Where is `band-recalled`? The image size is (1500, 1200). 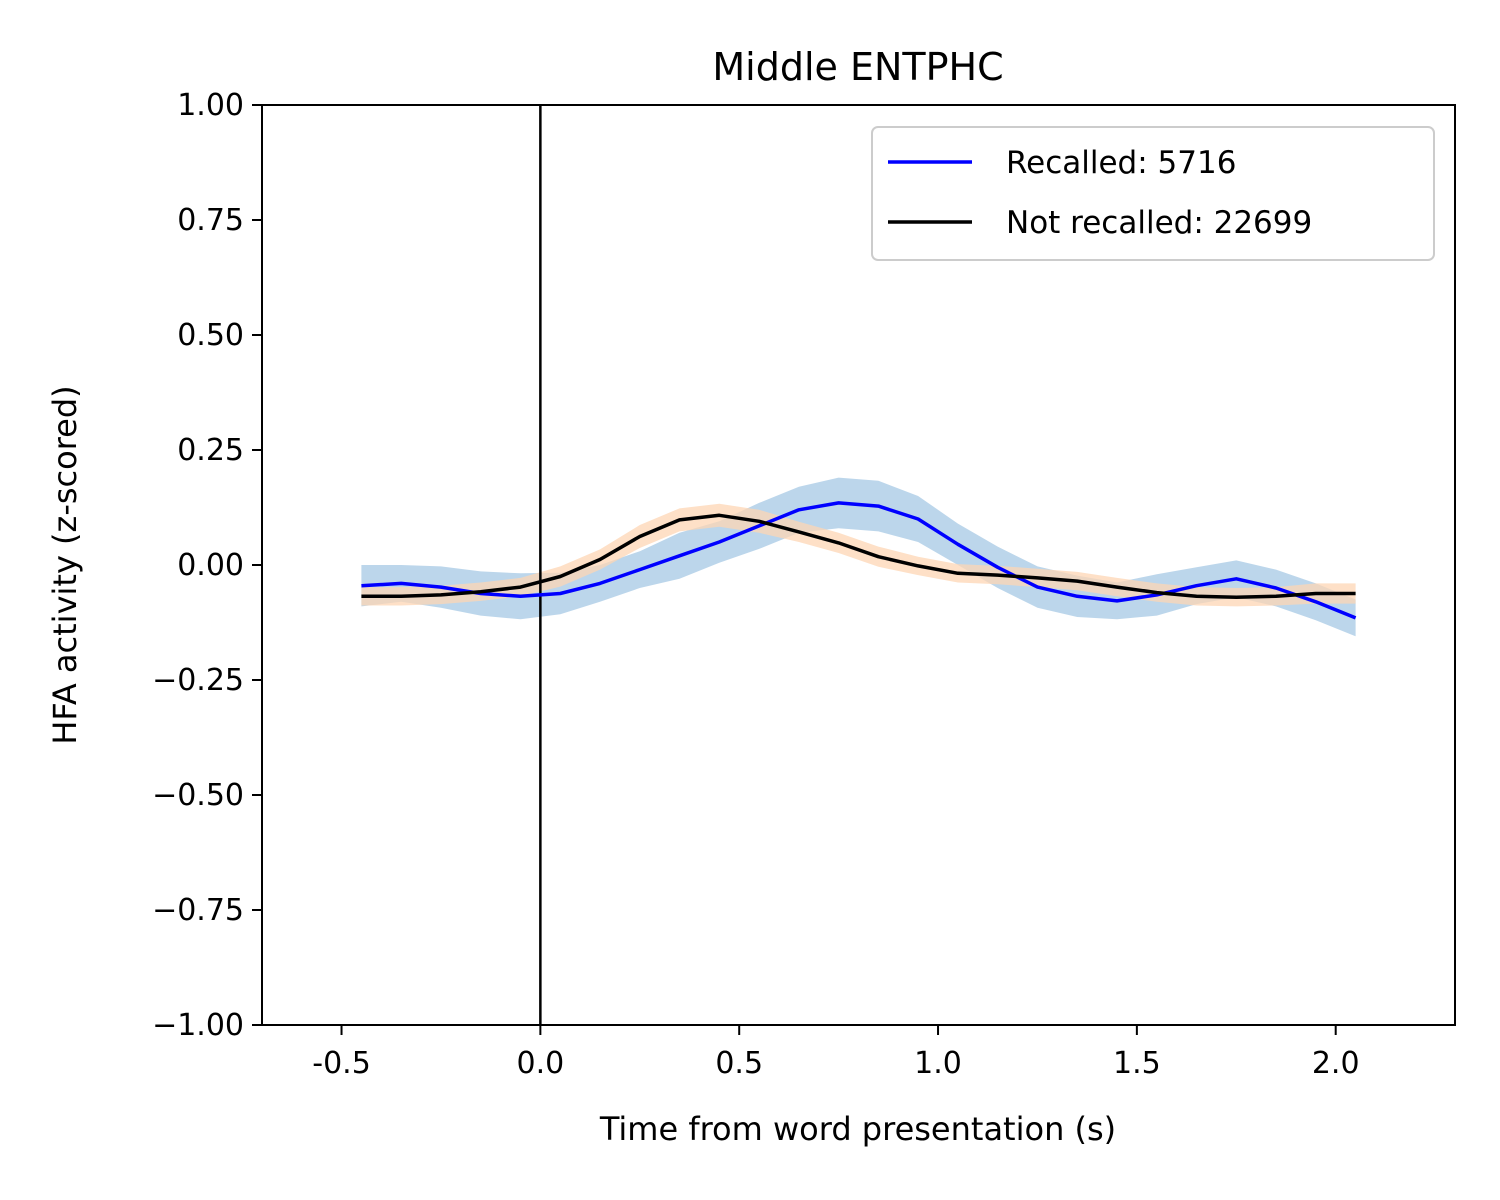 band-recalled is located at coordinates (858, 557).